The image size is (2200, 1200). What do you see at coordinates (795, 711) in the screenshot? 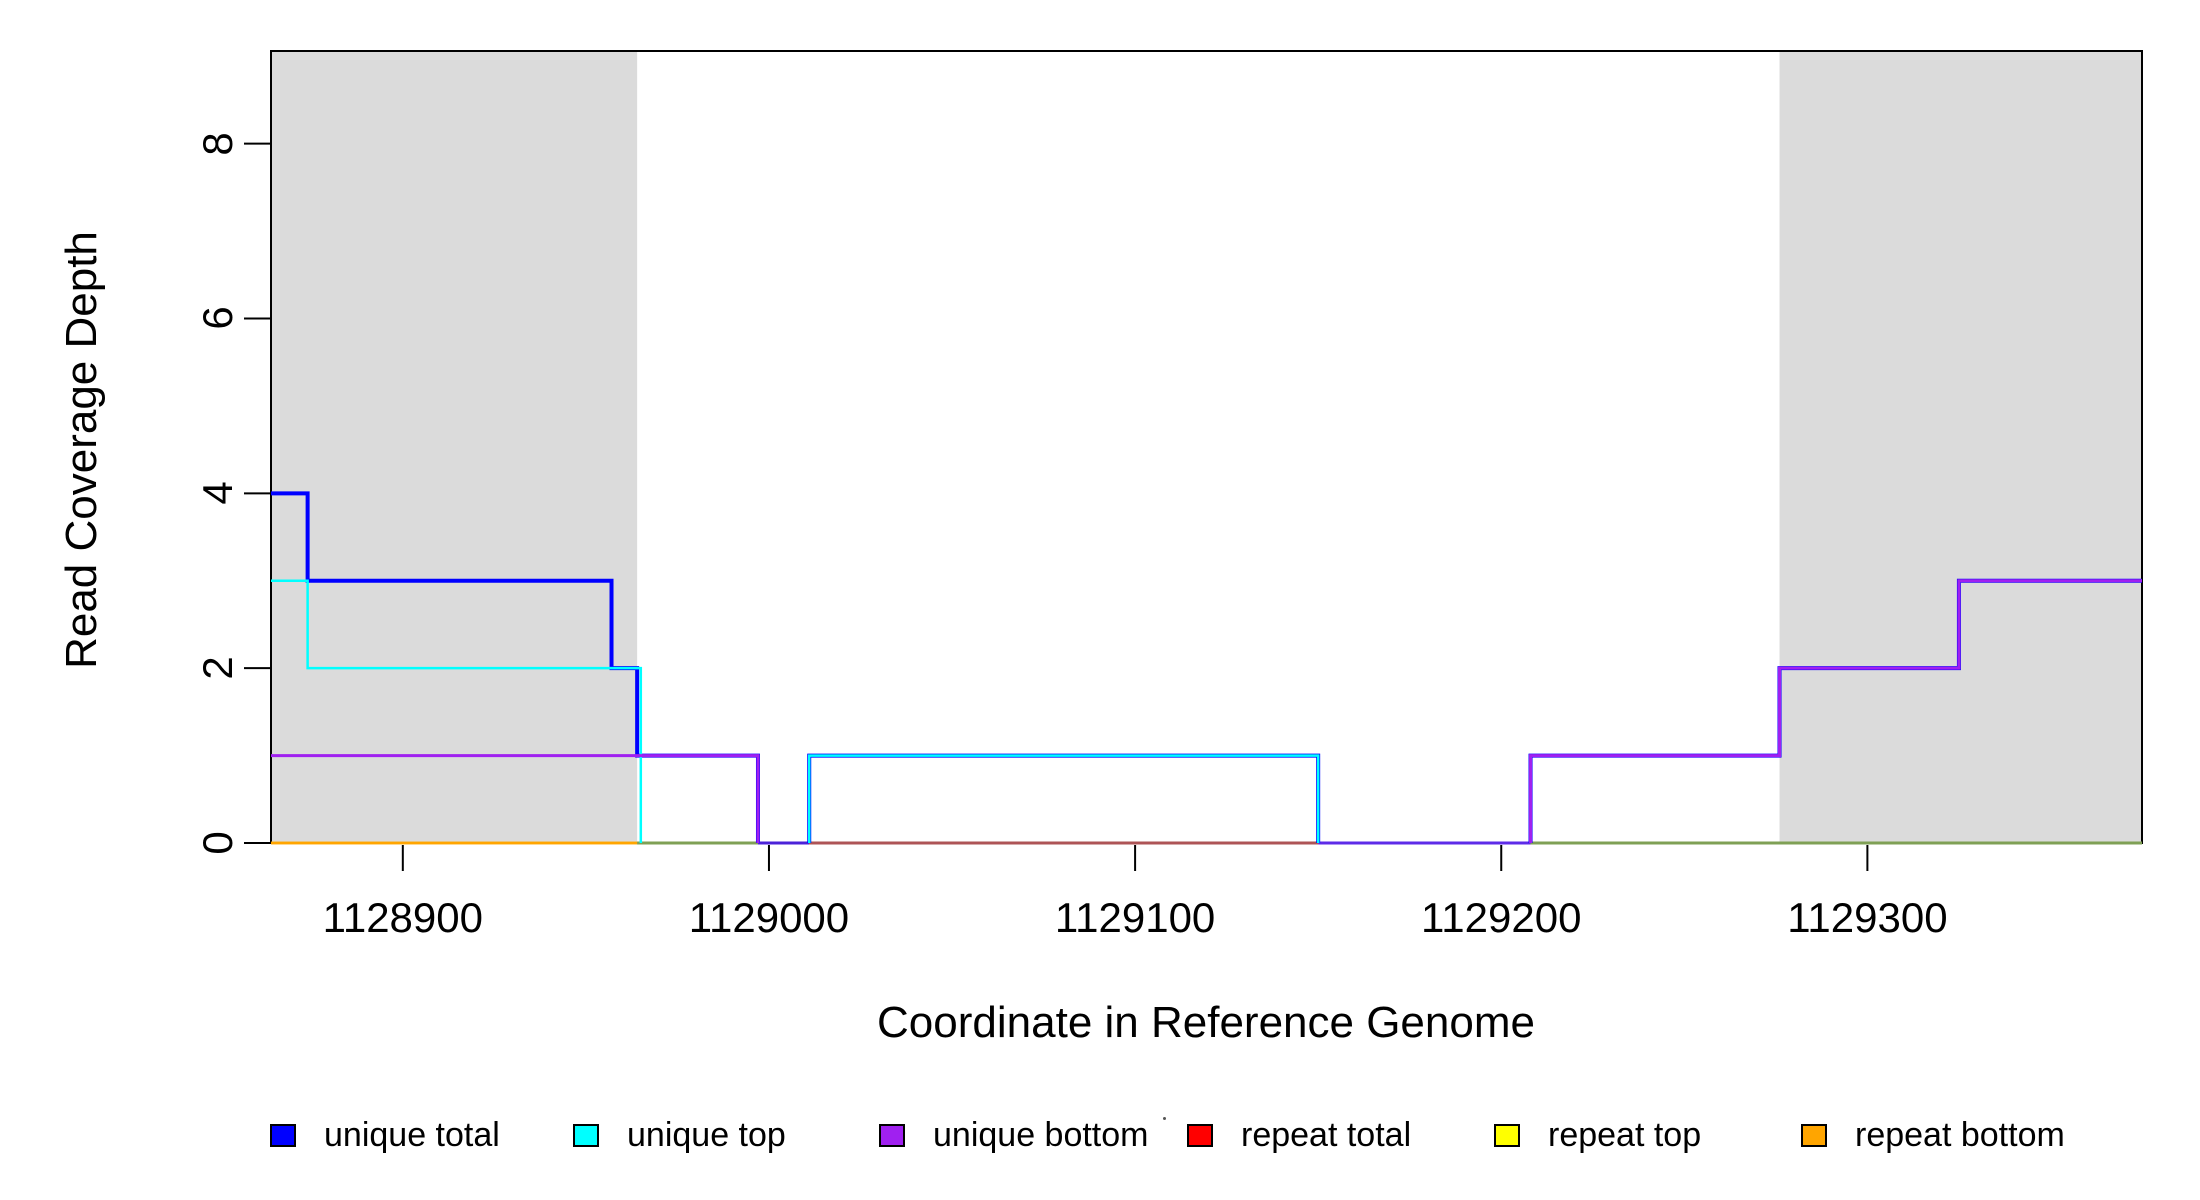
I see `series-line-unique-top` at bounding box center [795, 711].